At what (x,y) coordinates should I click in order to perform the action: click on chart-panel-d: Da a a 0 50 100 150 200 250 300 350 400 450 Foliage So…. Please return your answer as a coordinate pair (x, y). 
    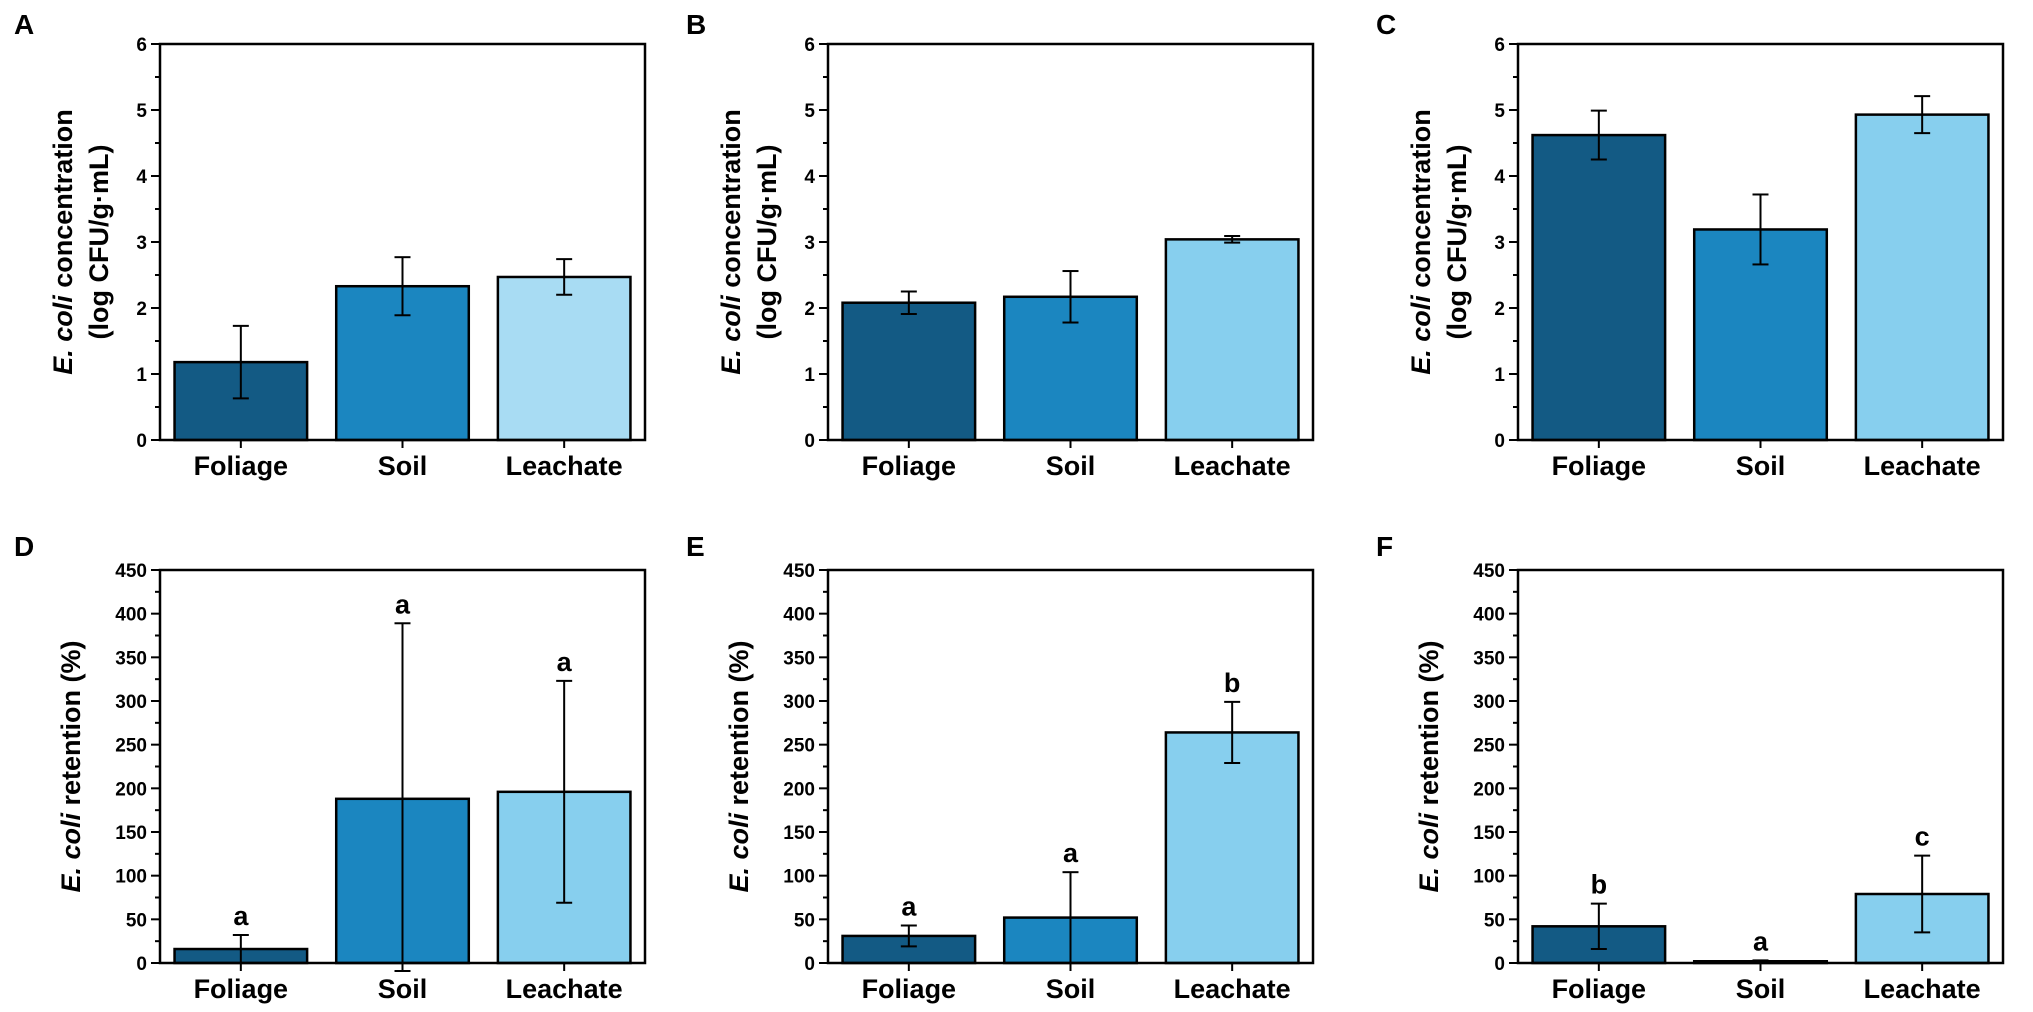
    Looking at the image, I should click on (330, 767).